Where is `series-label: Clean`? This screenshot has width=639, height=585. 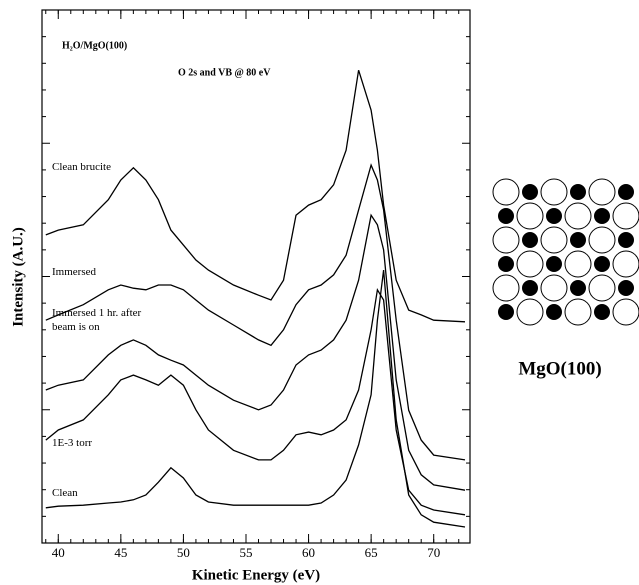
series-label: Clean is located at coordinates (65, 493).